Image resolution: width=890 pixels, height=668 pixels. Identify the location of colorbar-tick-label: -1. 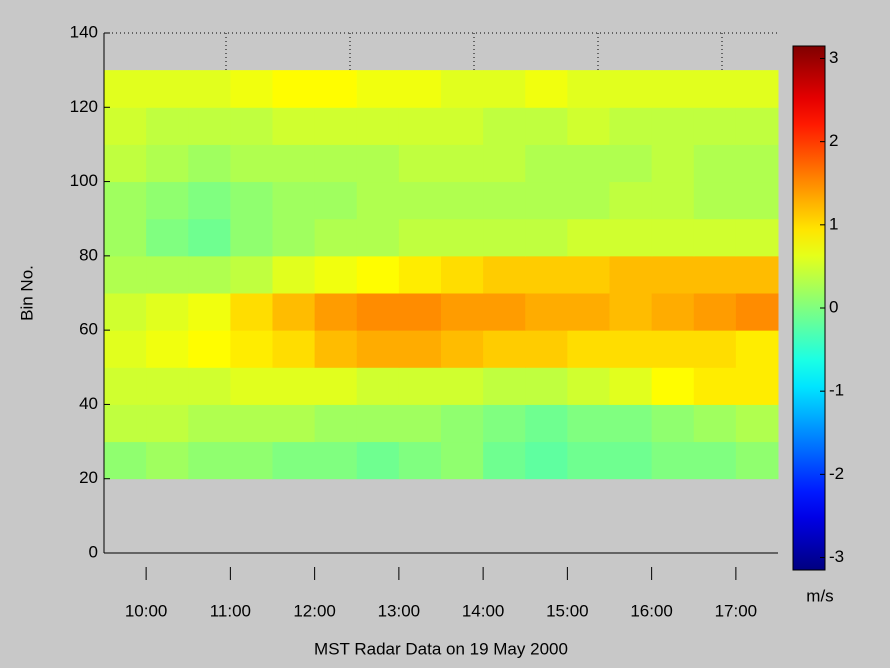
(836, 390).